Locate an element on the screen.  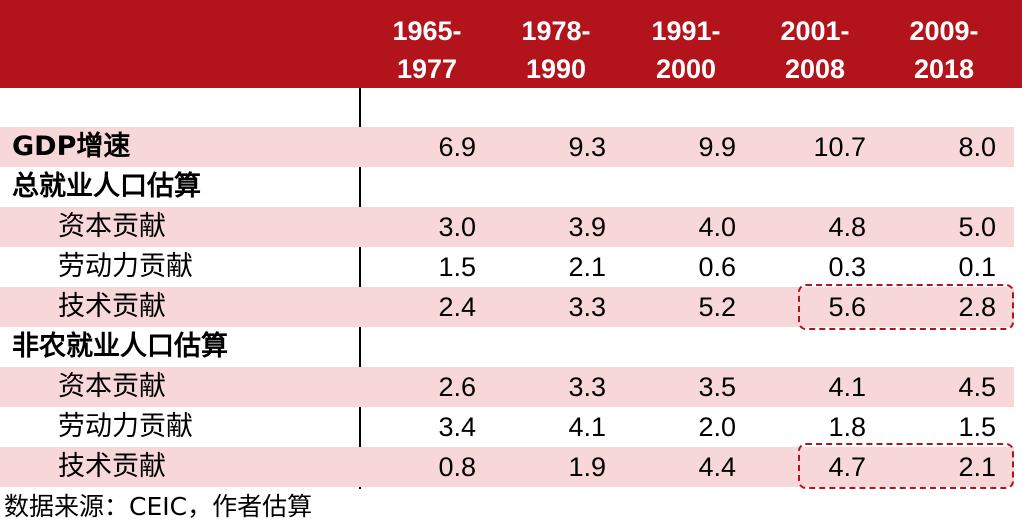
table-row-gdp-growth: GDP增速 6.9 9.3 9.9 10.7 8.0 is located at coordinates (507, 147).